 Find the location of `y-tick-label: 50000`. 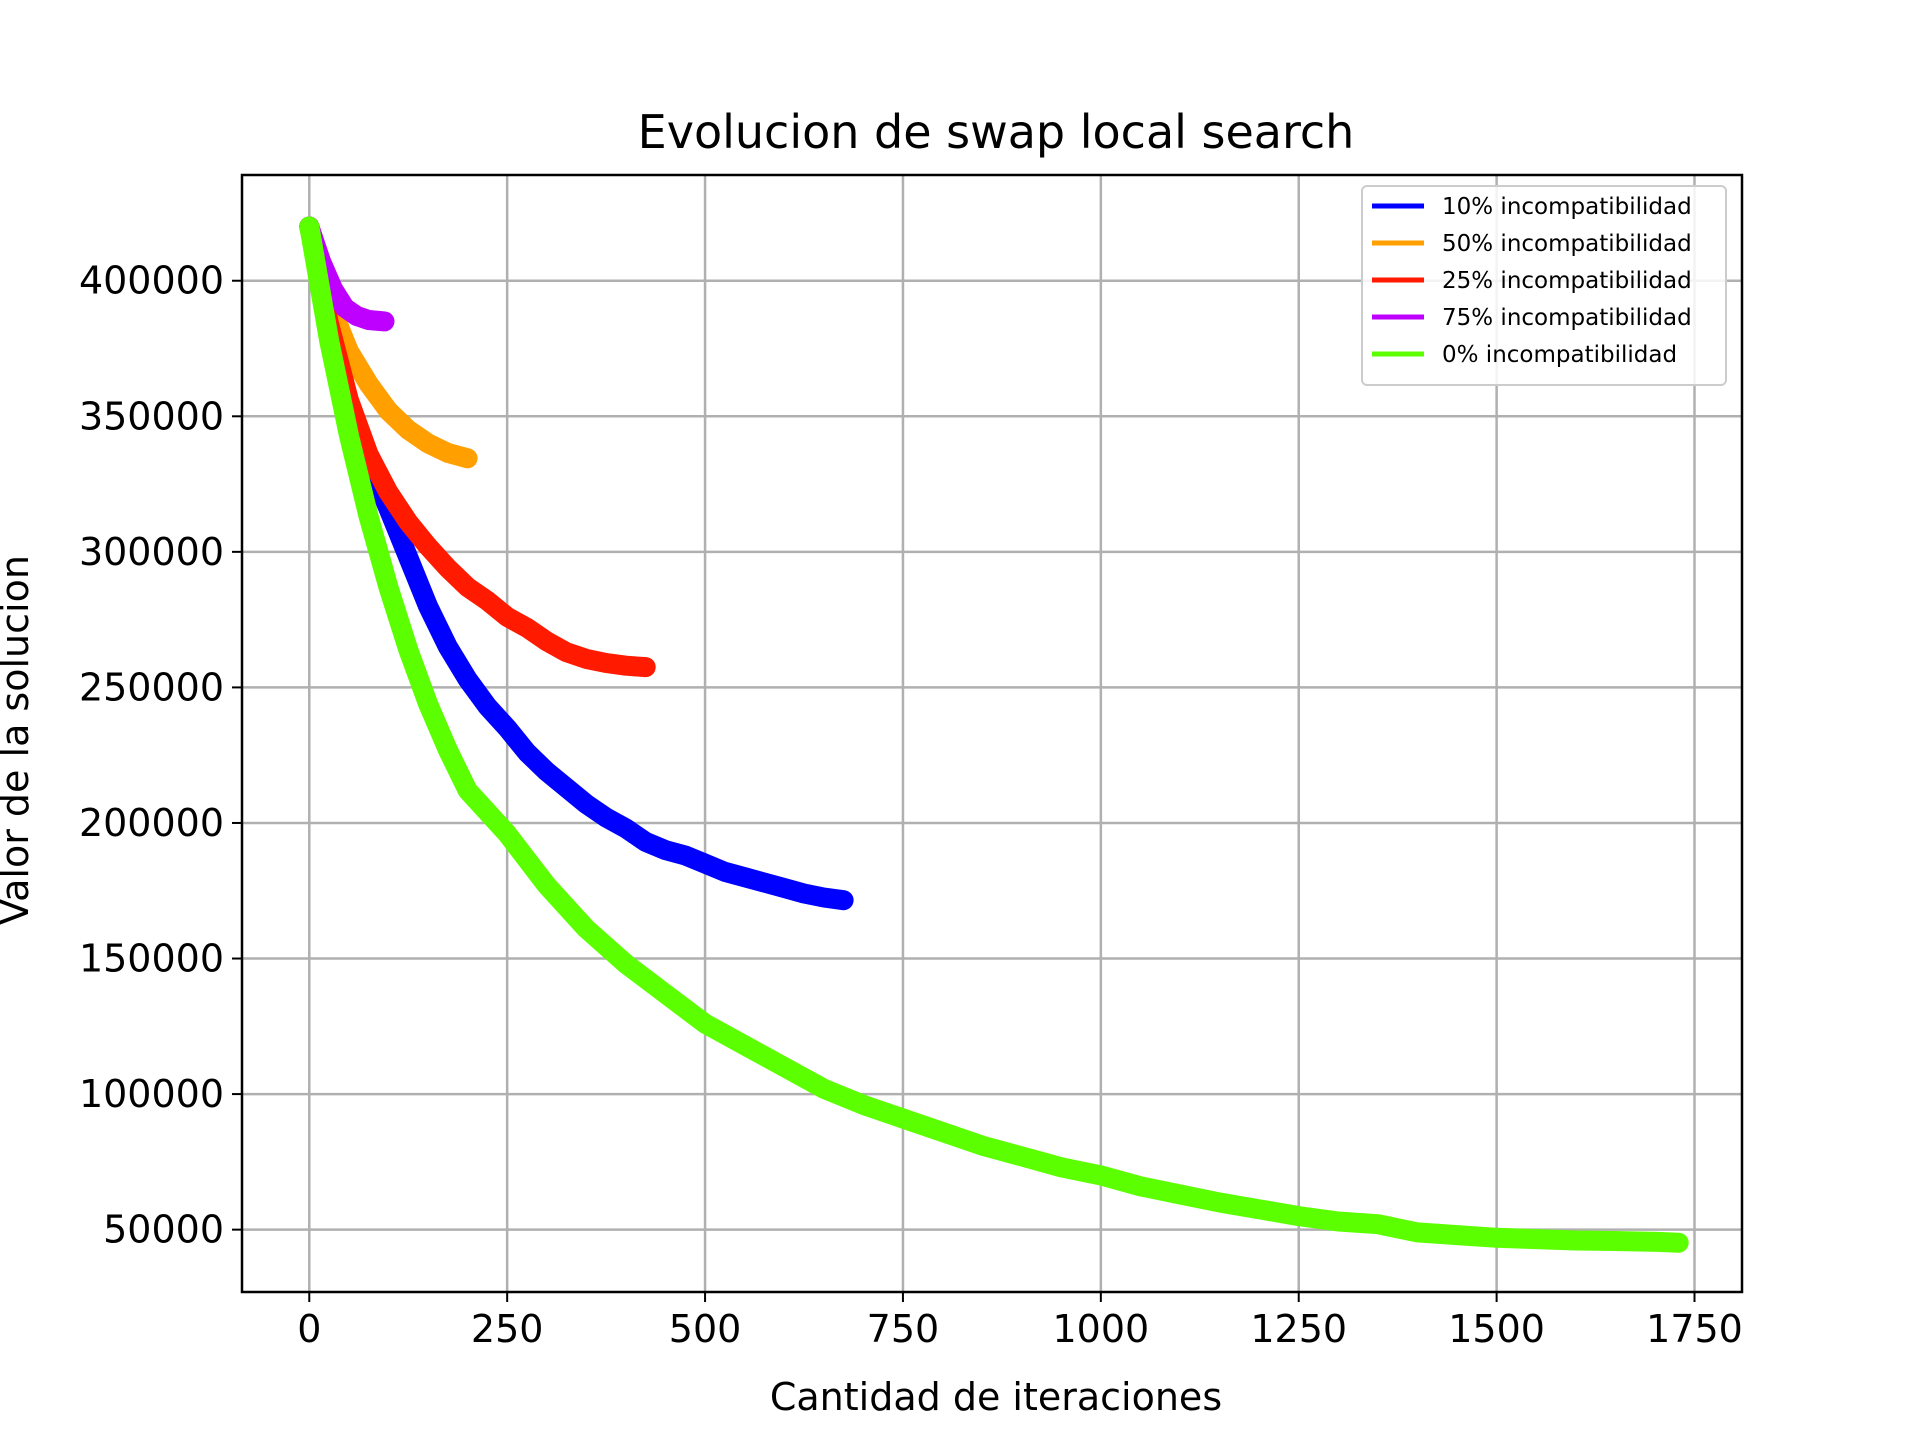

y-tick-label: 50000 is located at coordinates (163, 1230).